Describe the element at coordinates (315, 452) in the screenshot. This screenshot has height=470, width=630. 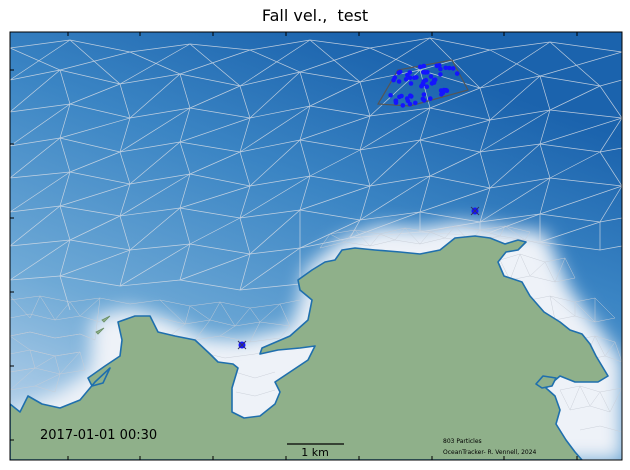
I see `scale-bar-label: 1 km` at that location.